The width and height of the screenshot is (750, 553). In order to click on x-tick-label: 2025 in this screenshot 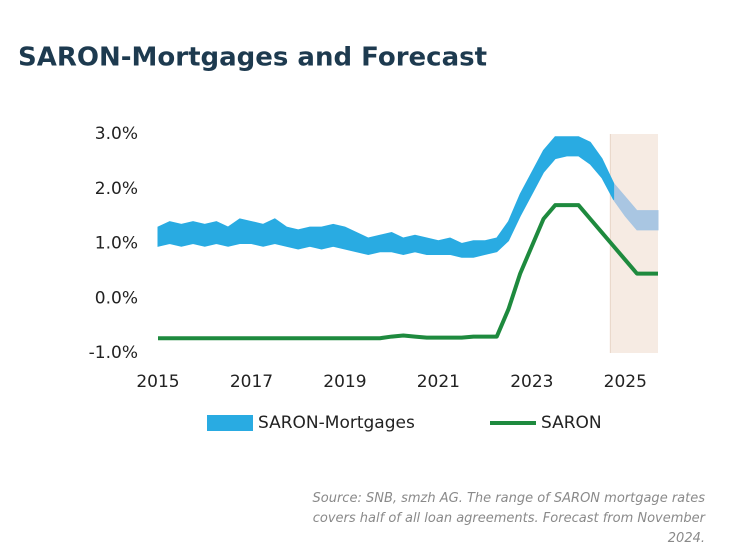, I will do `click(625, 382)`.